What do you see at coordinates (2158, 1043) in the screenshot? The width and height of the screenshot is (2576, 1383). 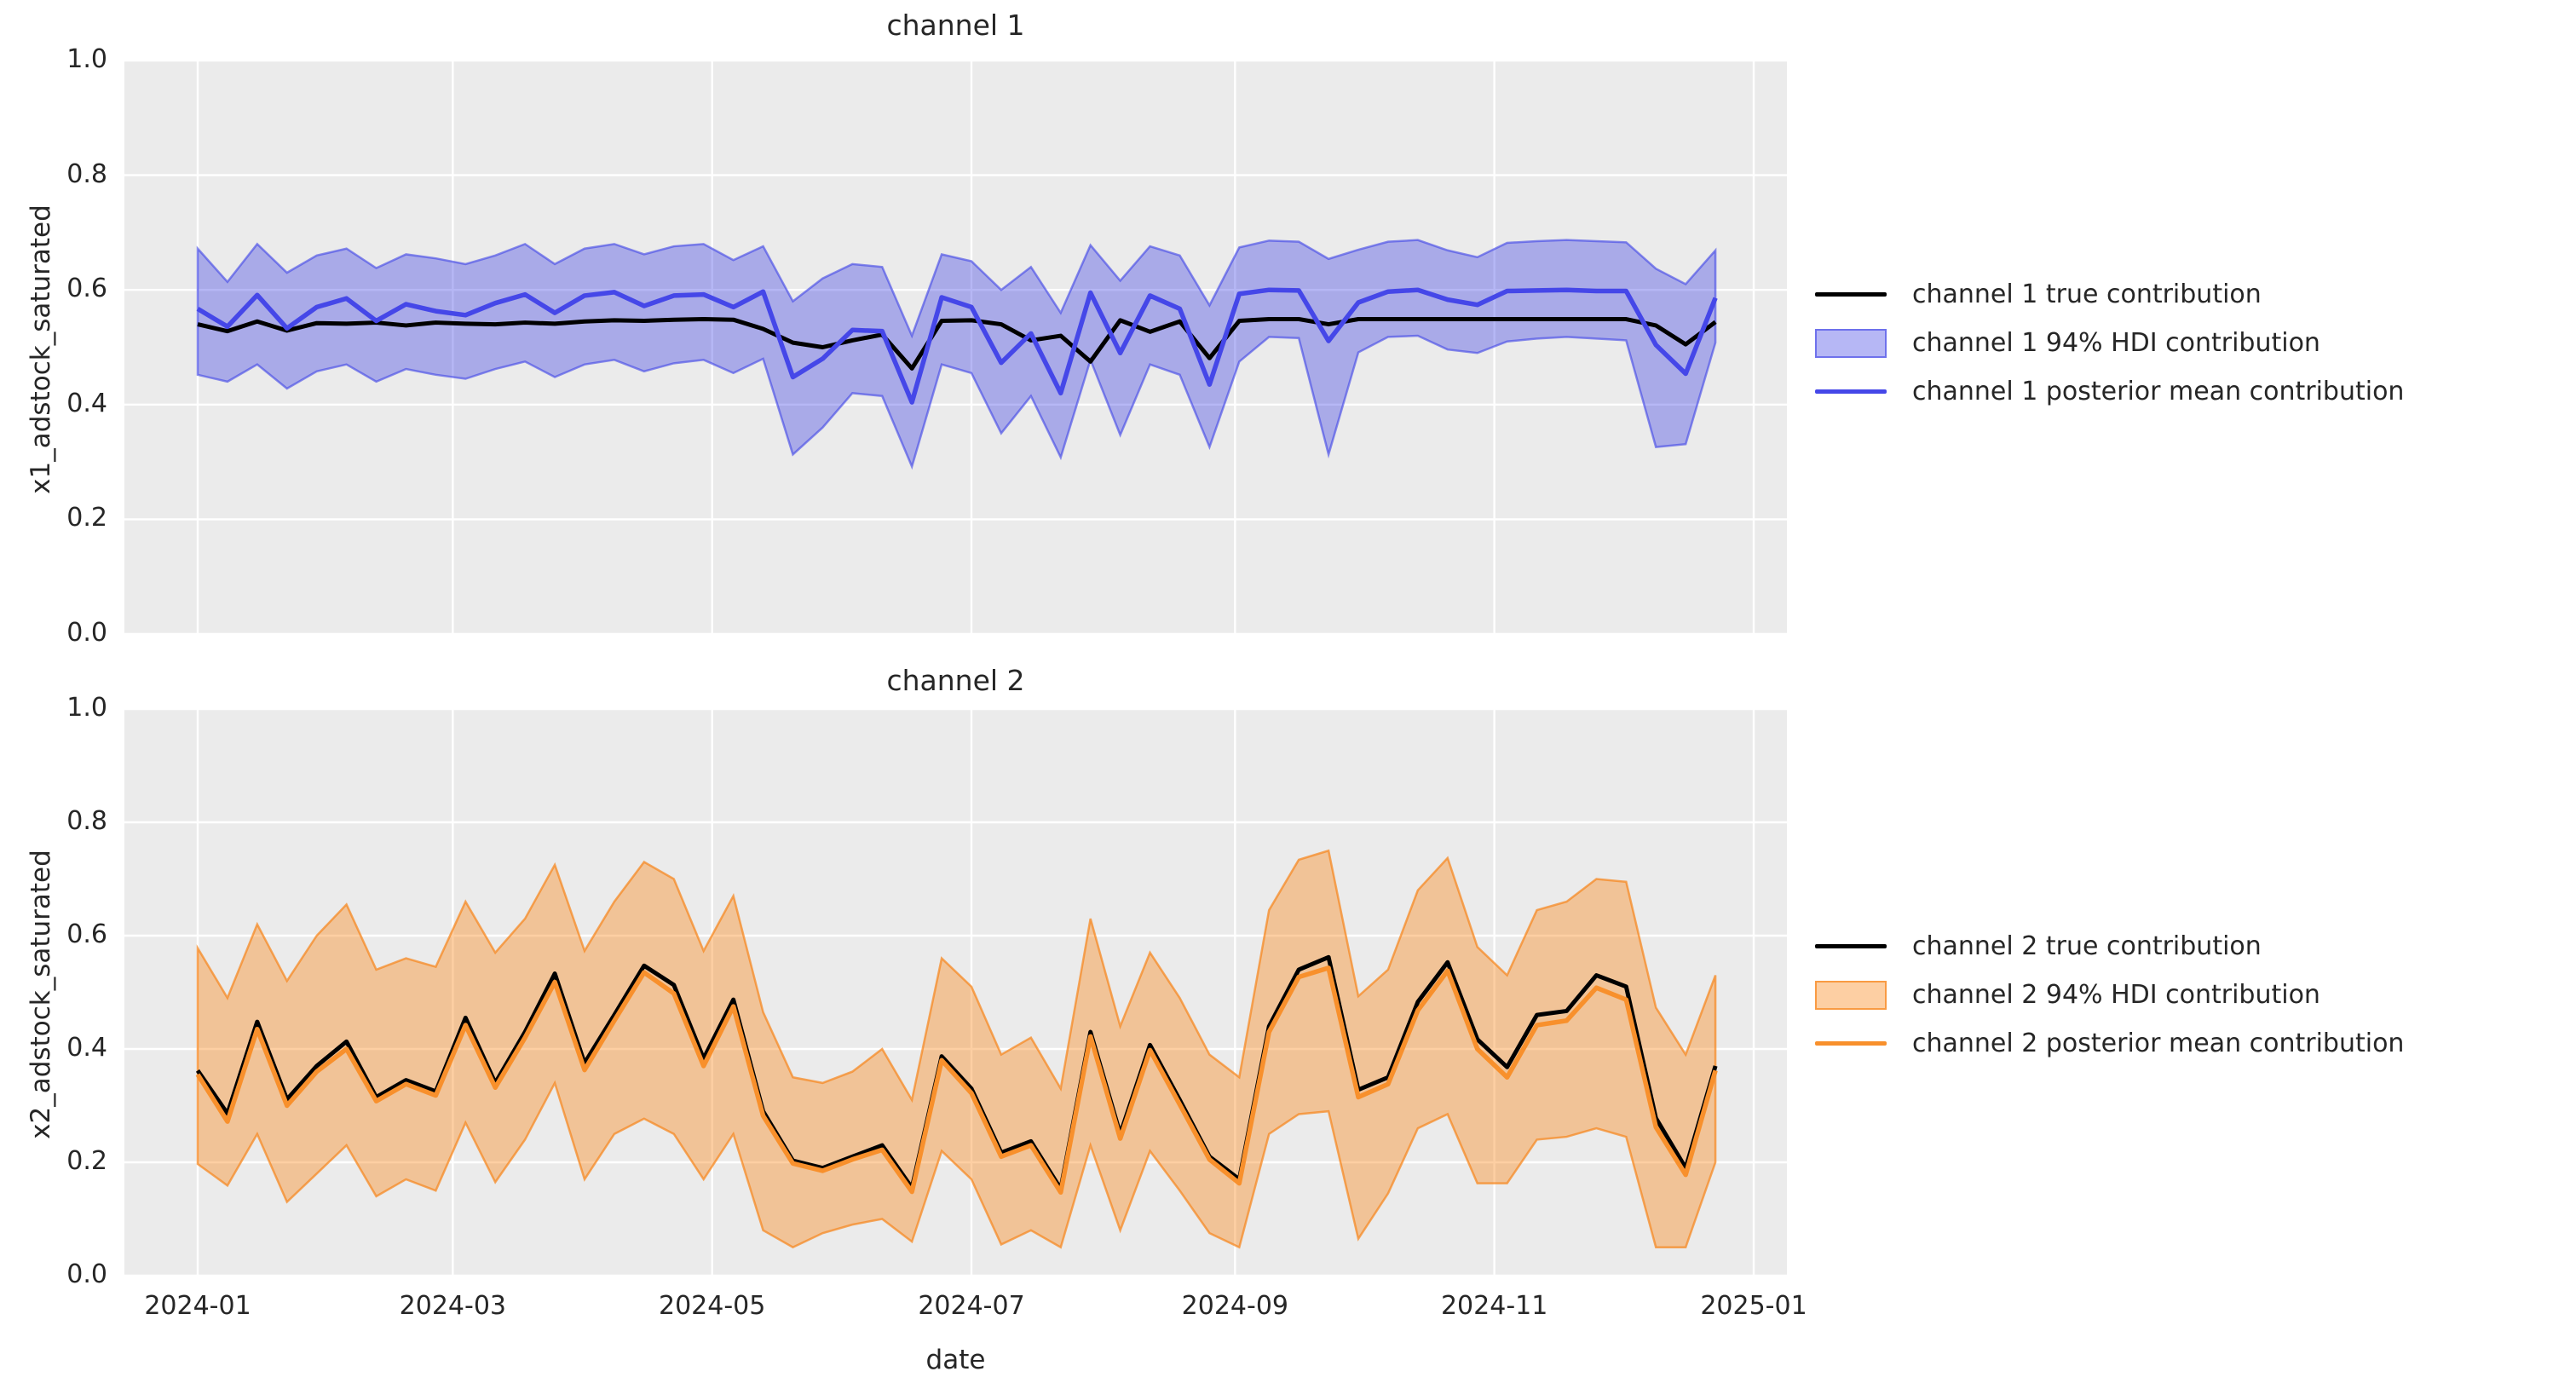 I see `legend-label: channel 2 posterior mean contribution` at bounding box center [2158, 1043].